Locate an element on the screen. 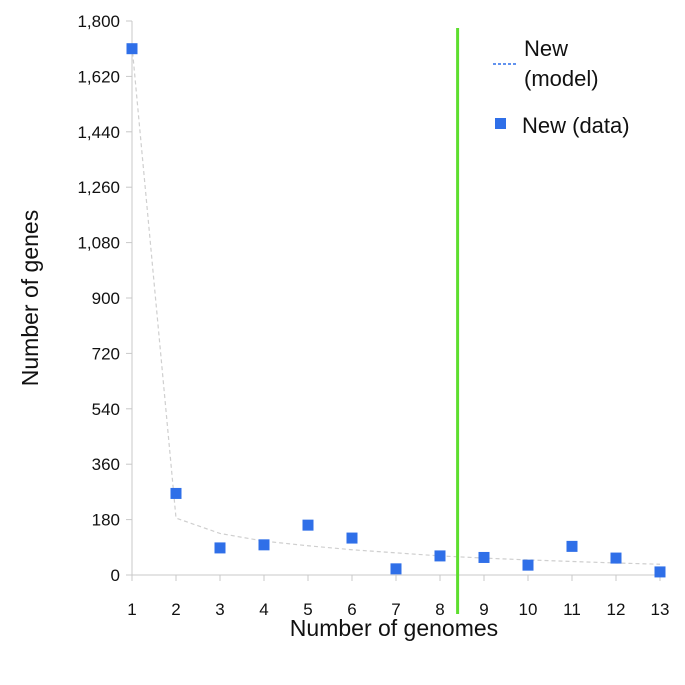  x-tick-label: 2 is located at coordinates (175, 609).